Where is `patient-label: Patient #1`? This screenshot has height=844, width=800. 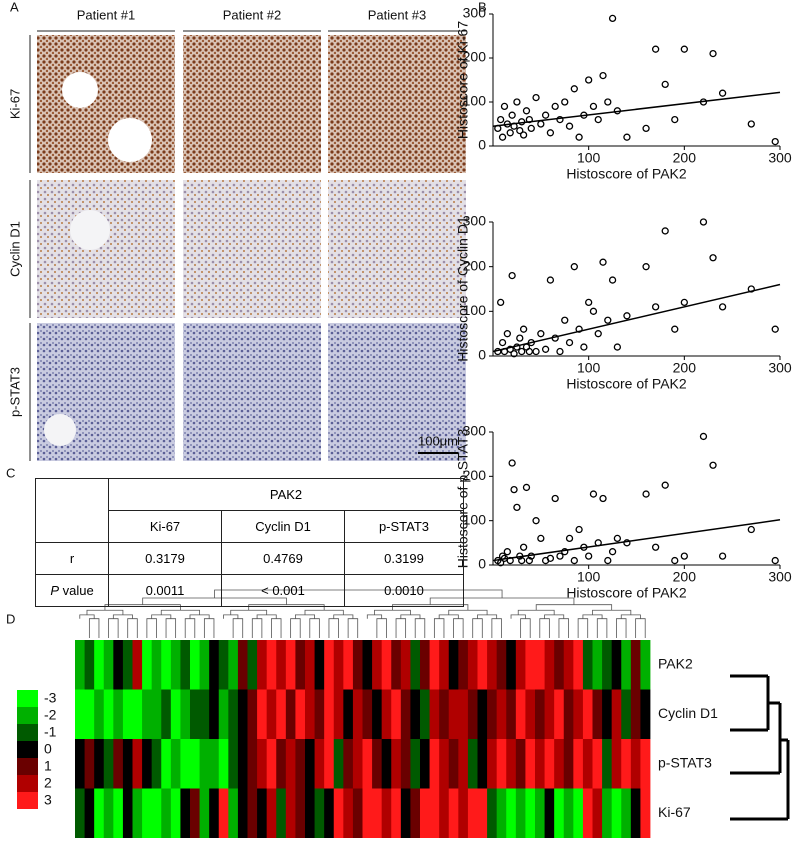
patient-label: Patient #1 is located at coordinates (106, 14).